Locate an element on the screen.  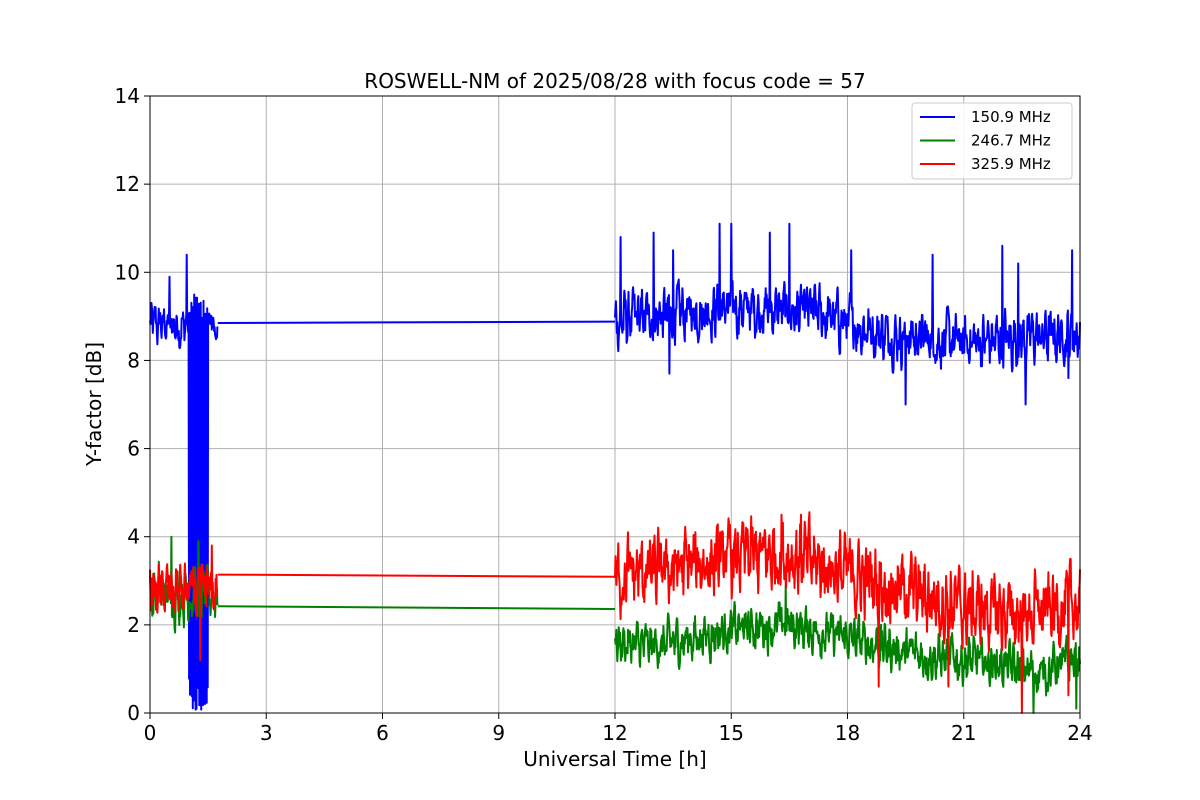
x-tick-label: 0 is located at coordinates (150, 733).